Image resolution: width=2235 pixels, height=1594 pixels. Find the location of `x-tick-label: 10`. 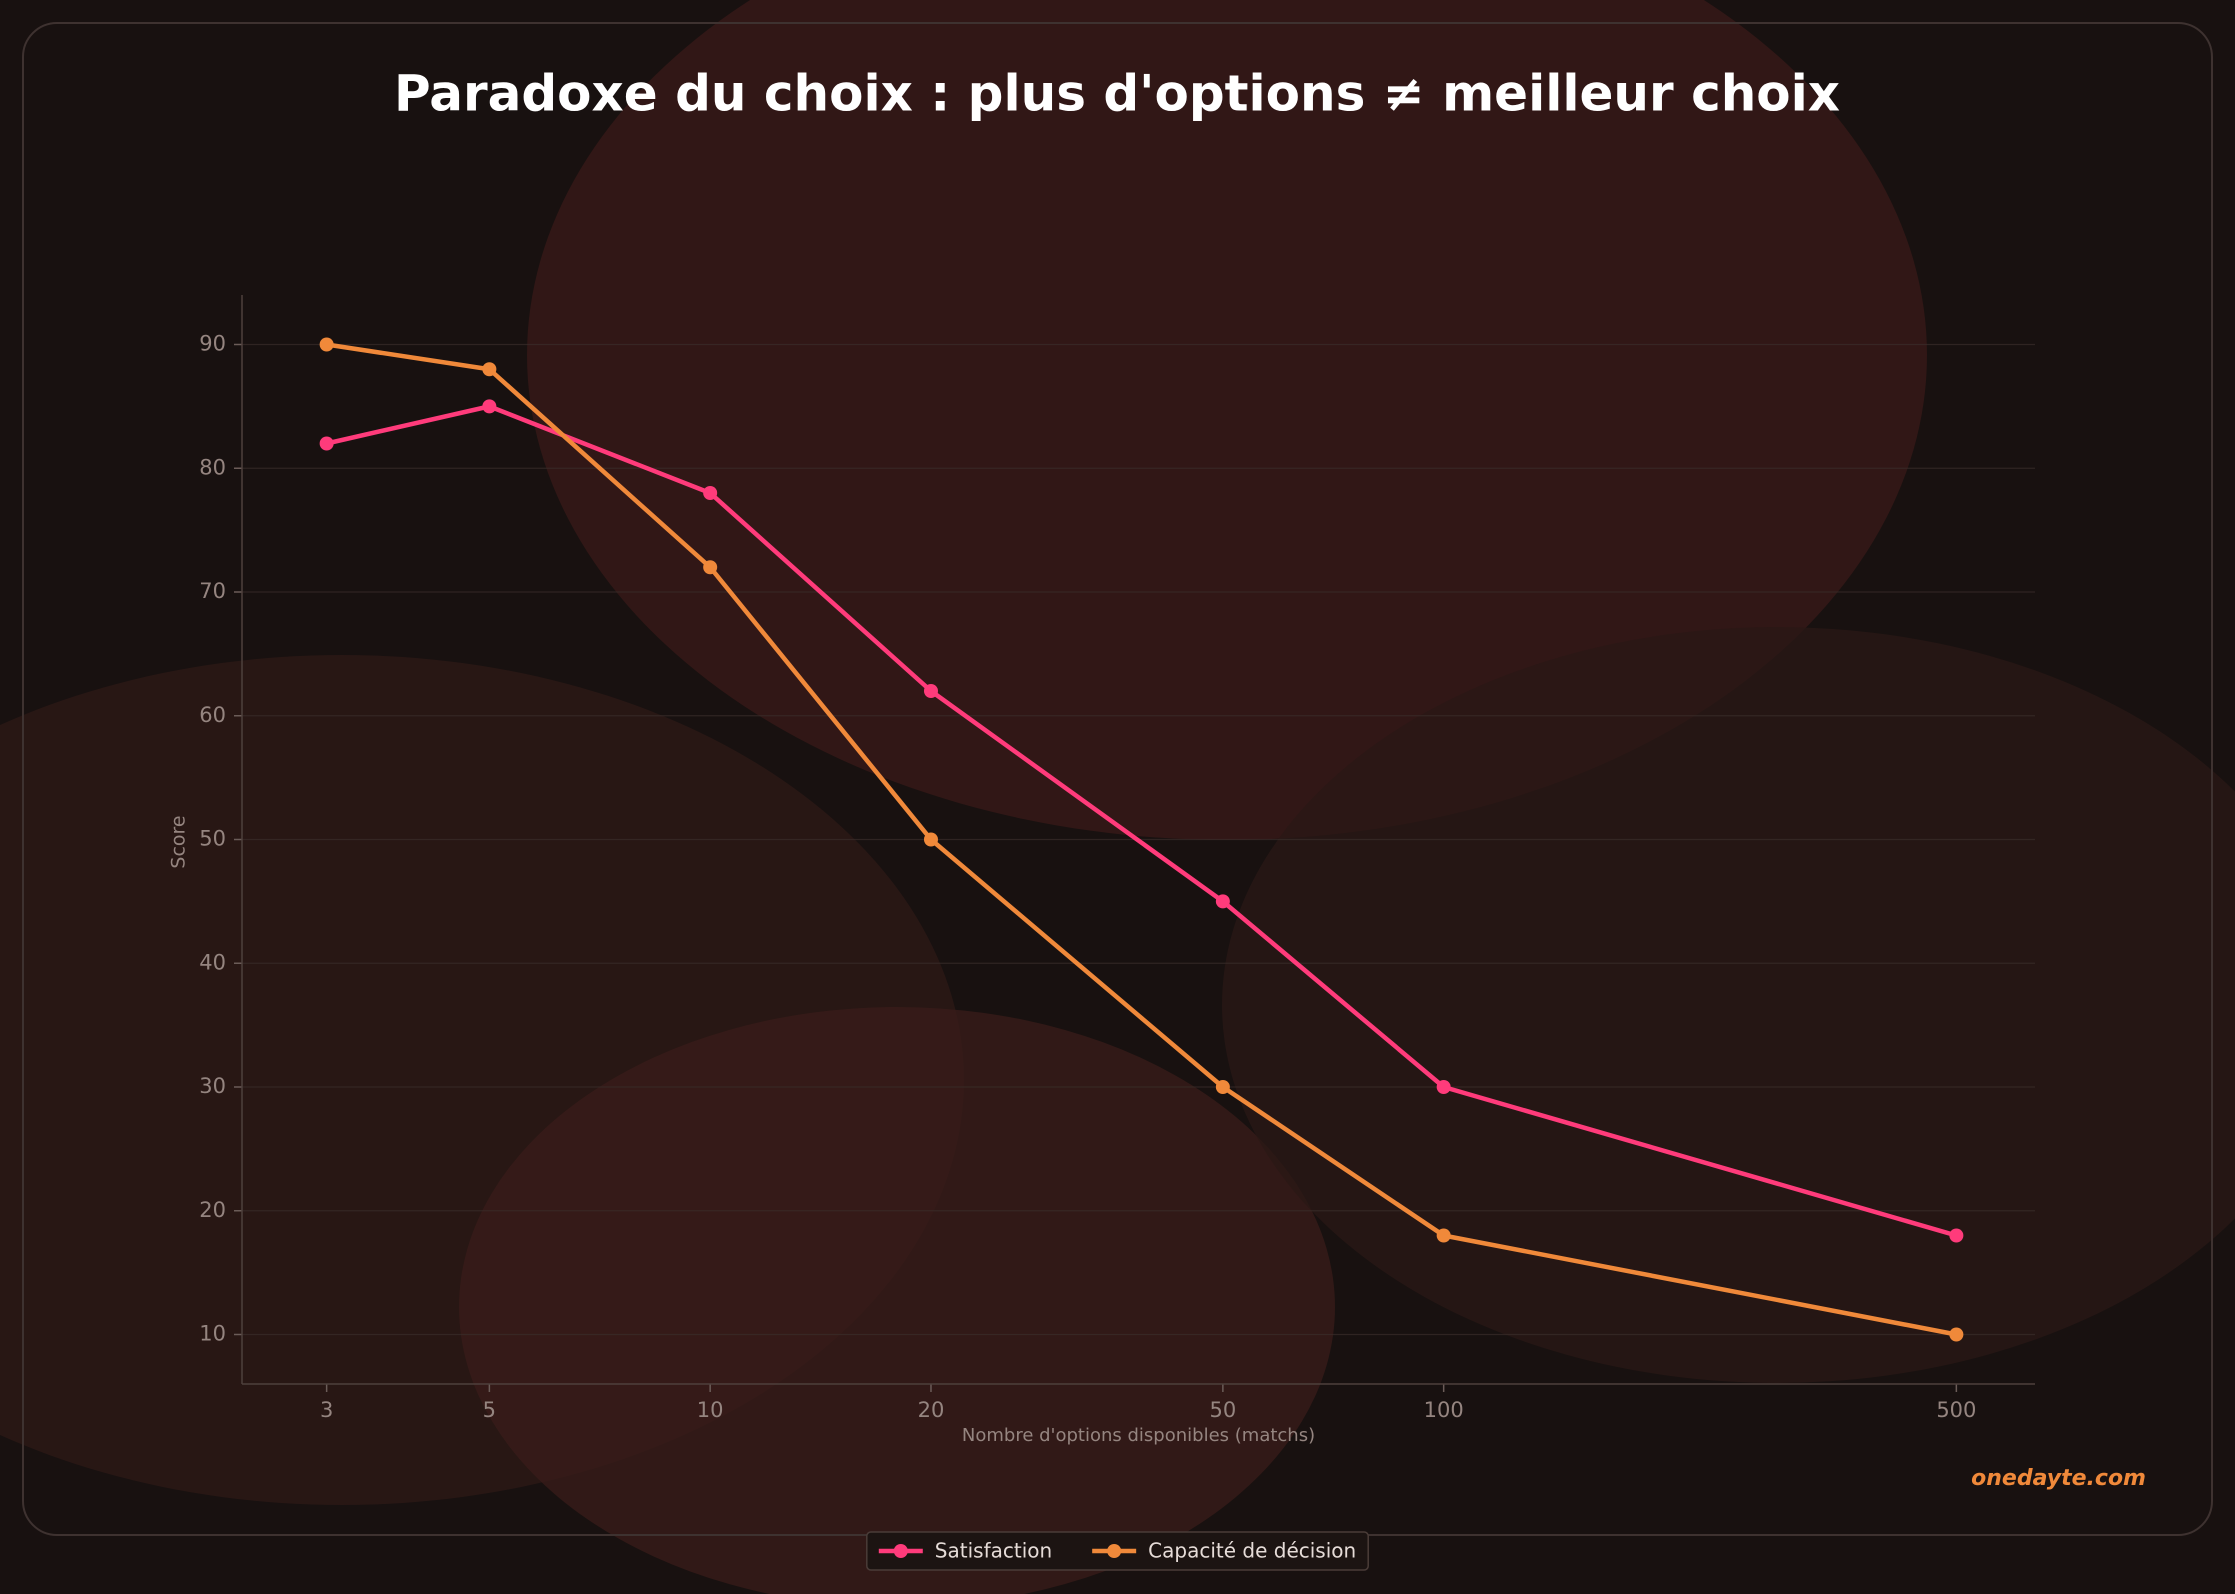

x-tick-label: 10 is located at coordinates (710, 1410).